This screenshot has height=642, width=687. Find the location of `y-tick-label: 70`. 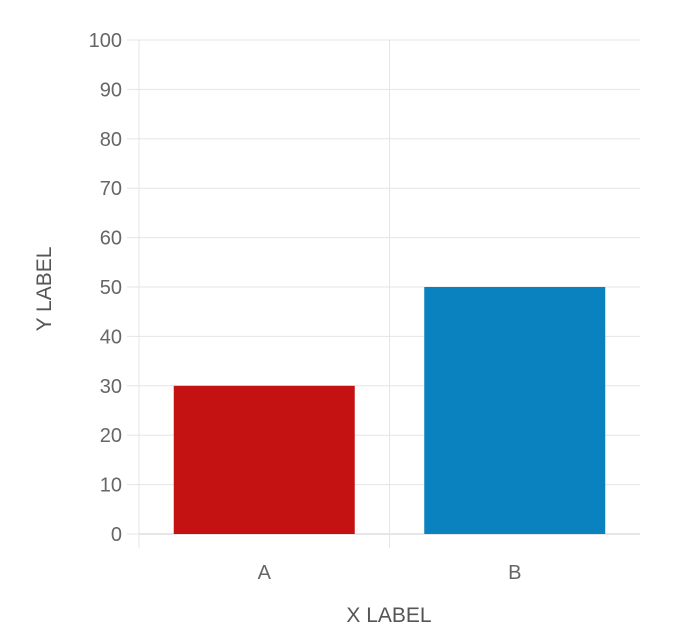

y-tick-label: 70 is located at coordinates (111, 189).